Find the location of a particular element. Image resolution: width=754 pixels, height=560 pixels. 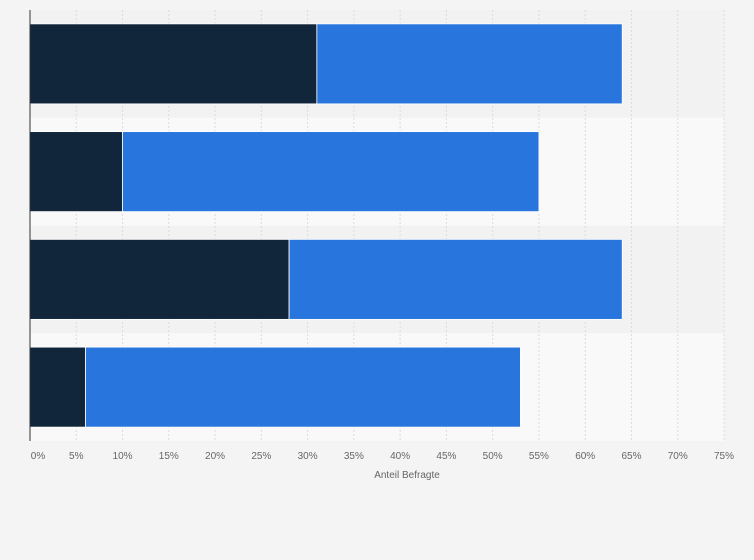

x-tick-label: 10% is located at coordinates (123, 456).